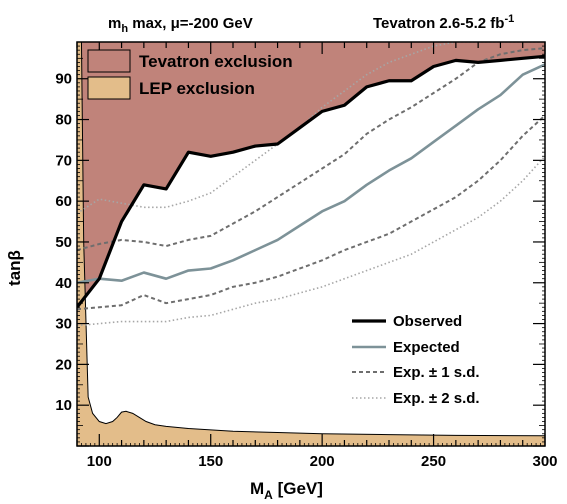 The image size is (567, 504). What do you see at coordinates (63, 120) in the screenshot?
I see `y-tick-label: 80` at bounding box center [63, 120].